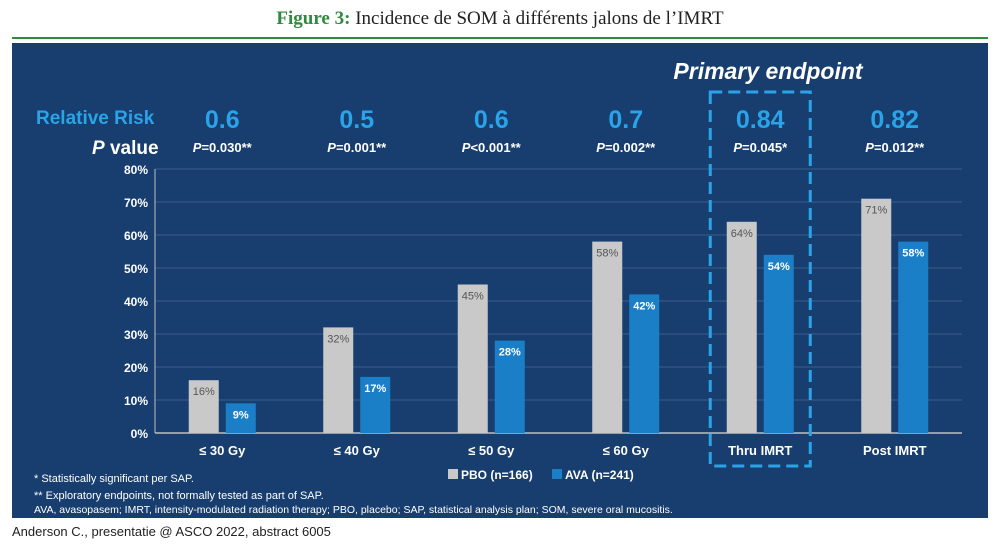 The width and height of the screenshot is (1000, 553). What do you see at coordinates (913, 254) in the screenshot?
I see `ava-data-label: 58%` at bounding box center [913, 254].